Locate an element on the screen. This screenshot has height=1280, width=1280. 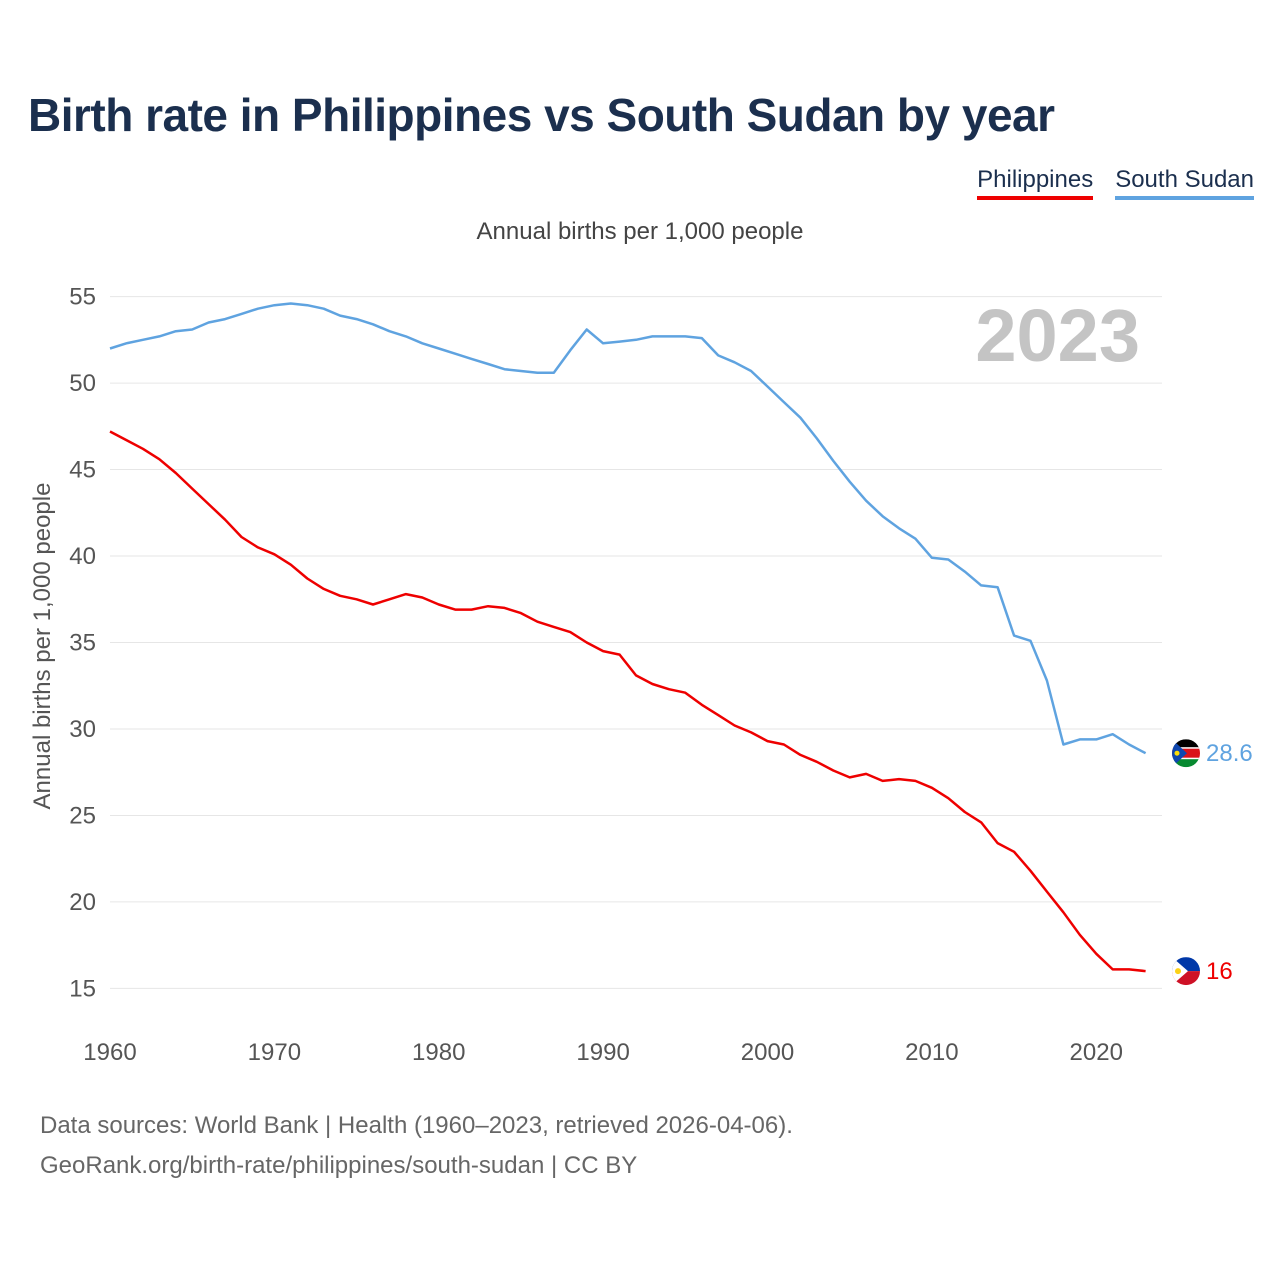
x-tick-label: 1980 is located at coordinates (438, 1052).